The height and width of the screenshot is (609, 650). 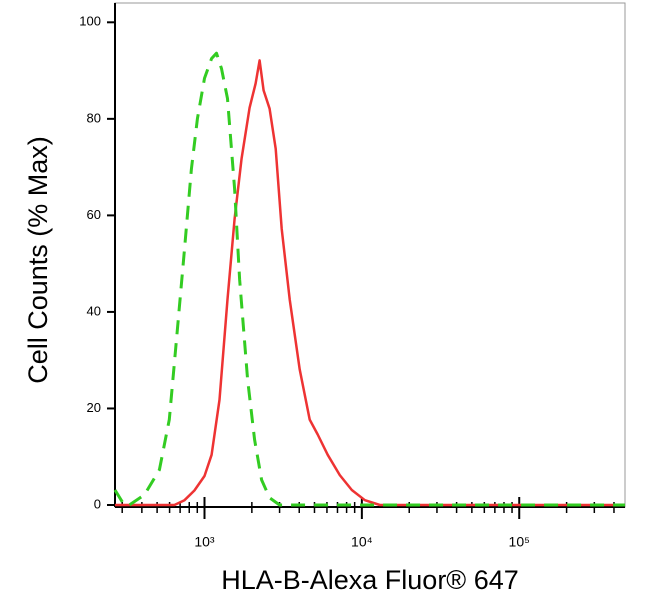 I want to click on y-tick-label: 60, so click(x=94, y=214).